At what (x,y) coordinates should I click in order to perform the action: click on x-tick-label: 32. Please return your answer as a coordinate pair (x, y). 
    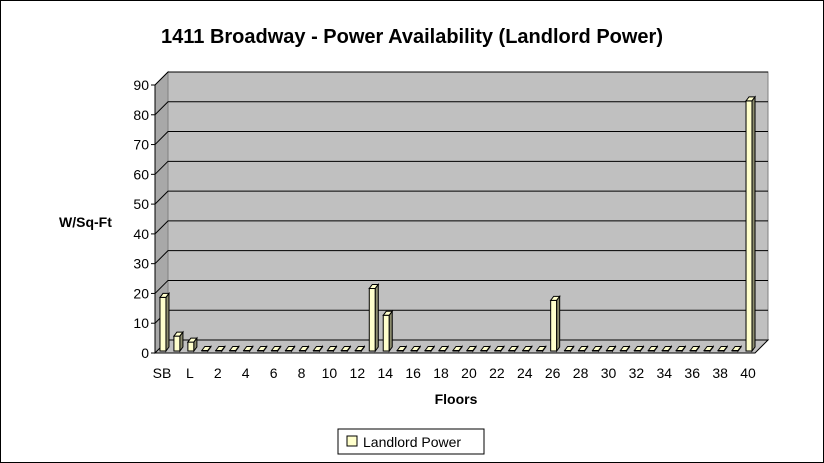
    Looking at the image, I should click on (637, 373).